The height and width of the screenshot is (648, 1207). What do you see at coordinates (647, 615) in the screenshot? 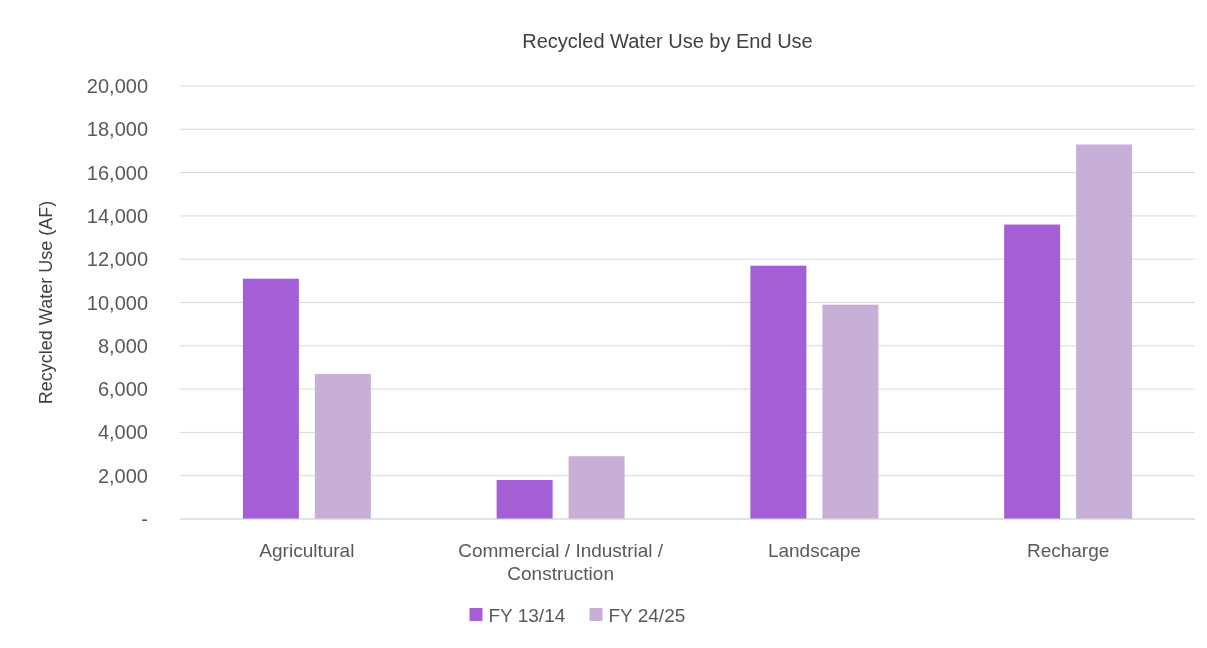
I see `legend-label: FY 24/25` at bounding box center [647, 615].